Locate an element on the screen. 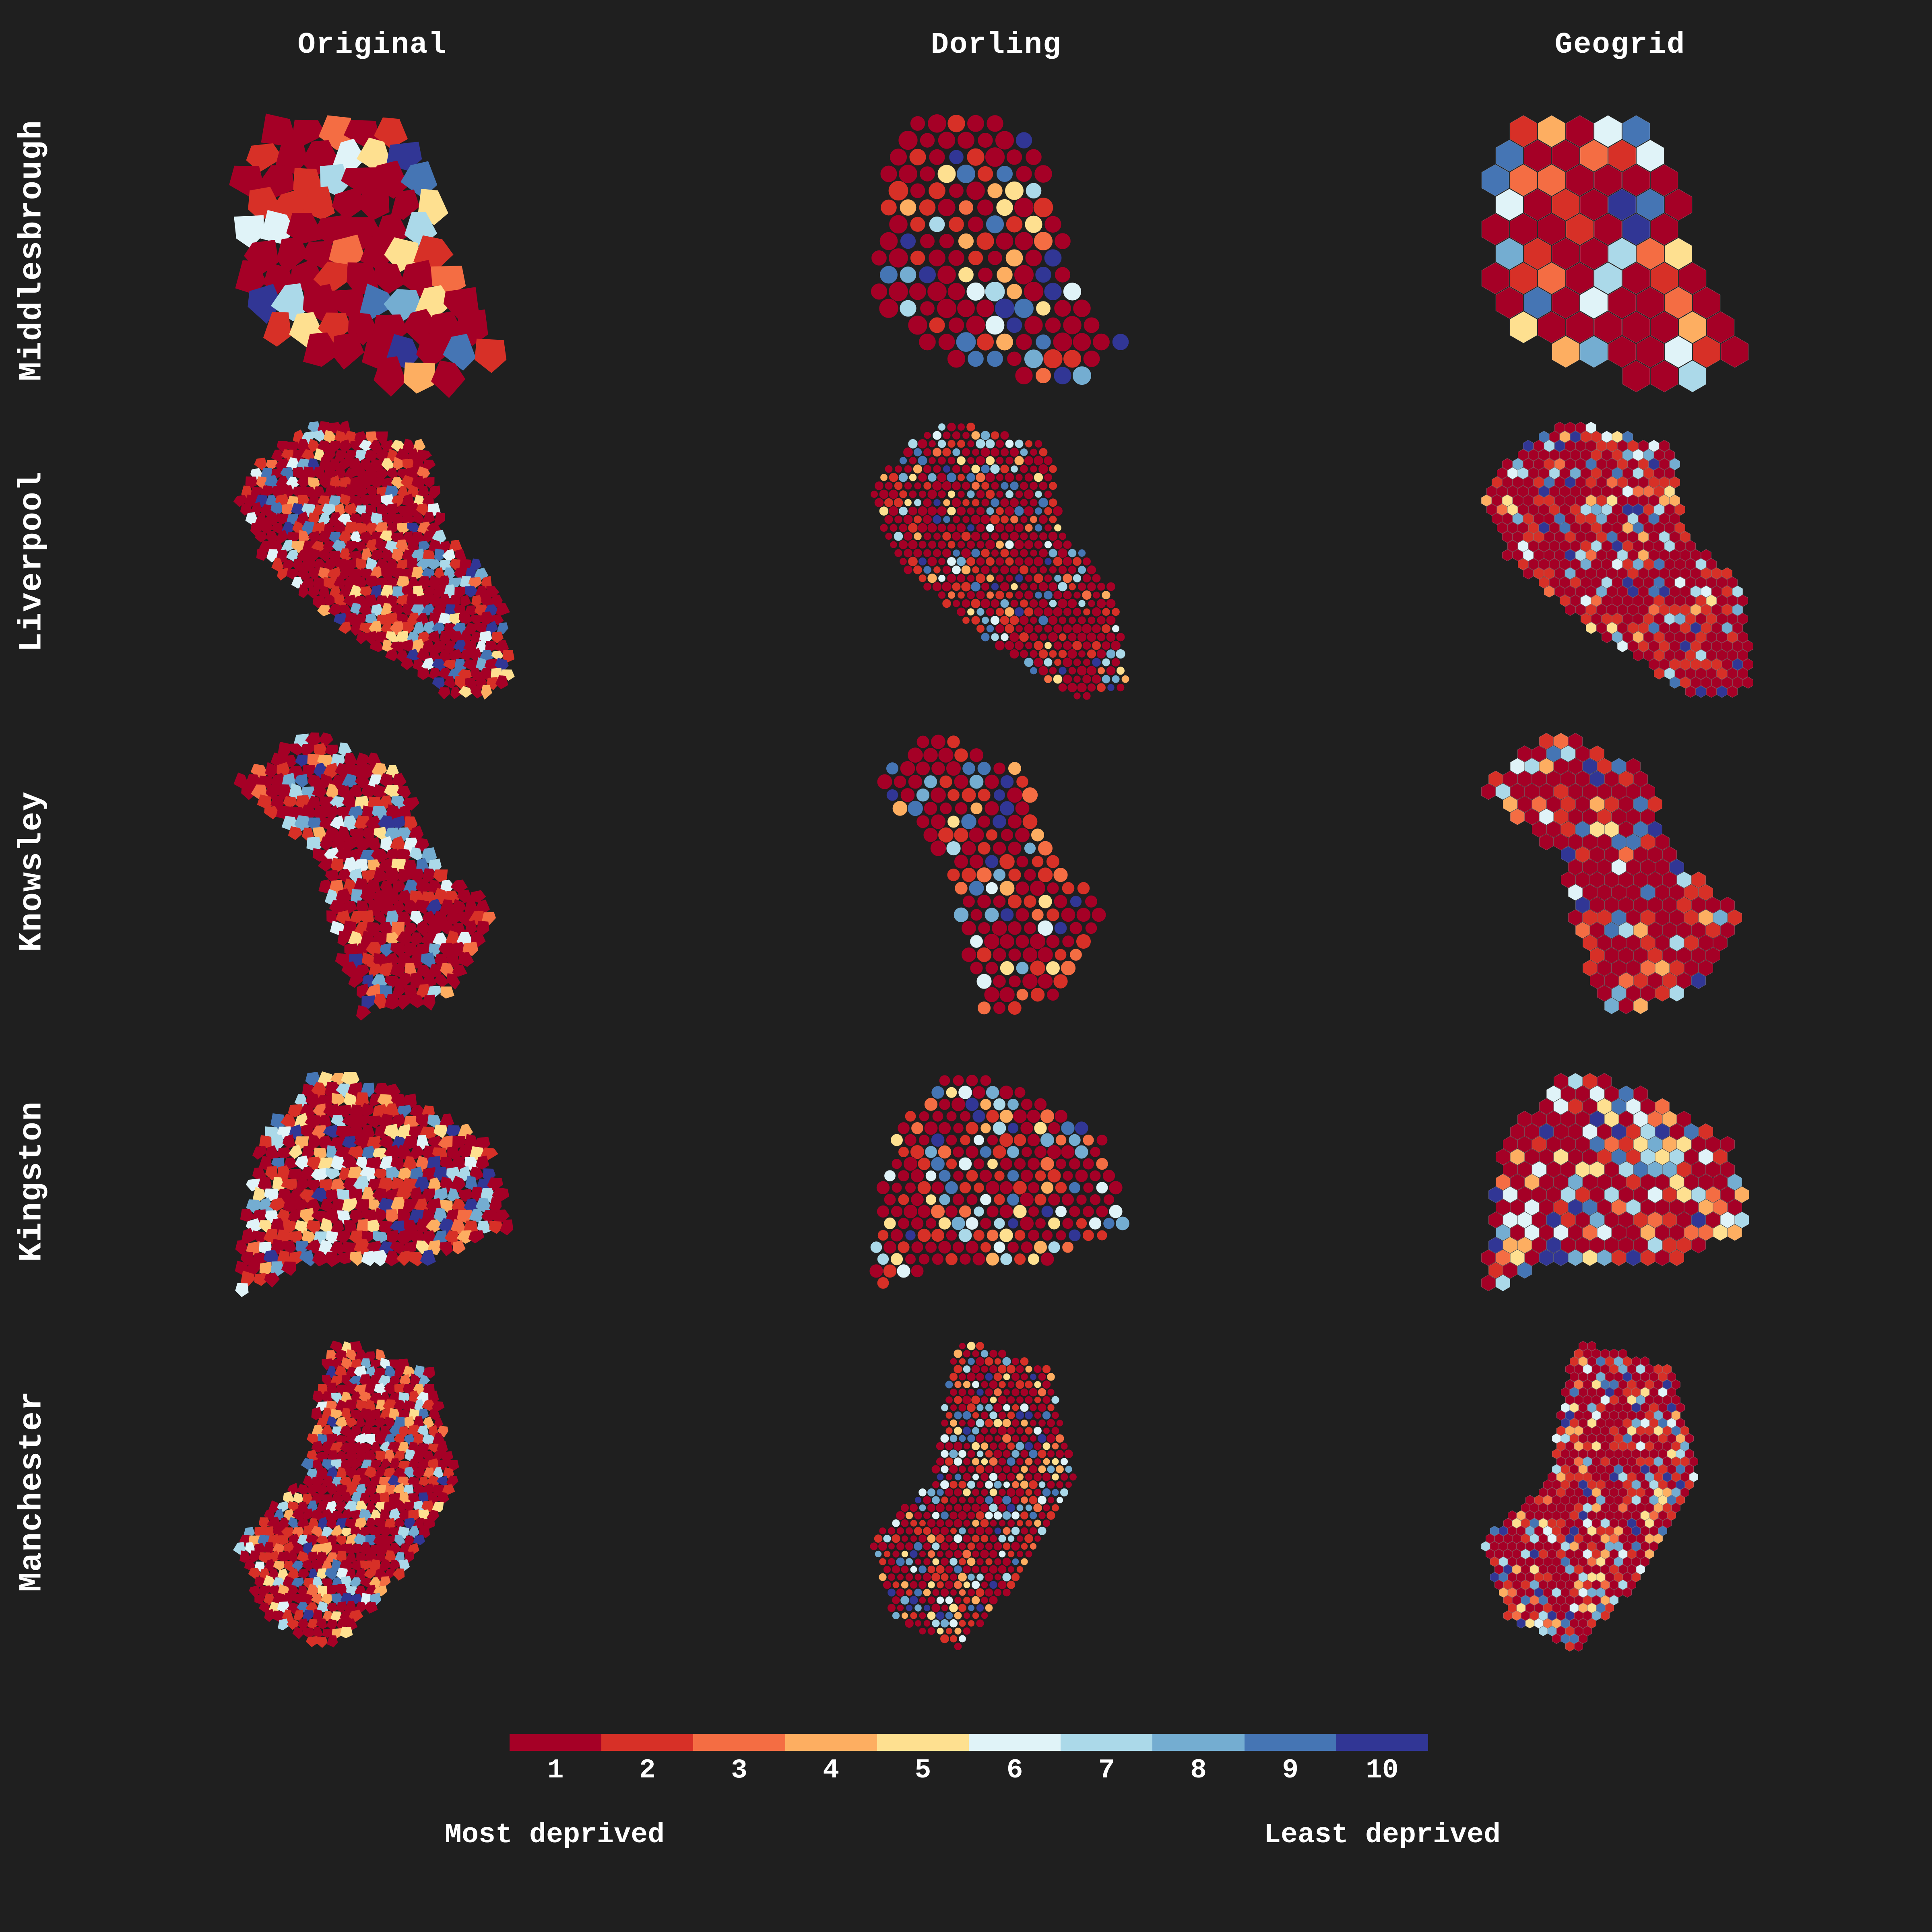  map-panel-r0-c2 is located at coordinates (1615, 253).